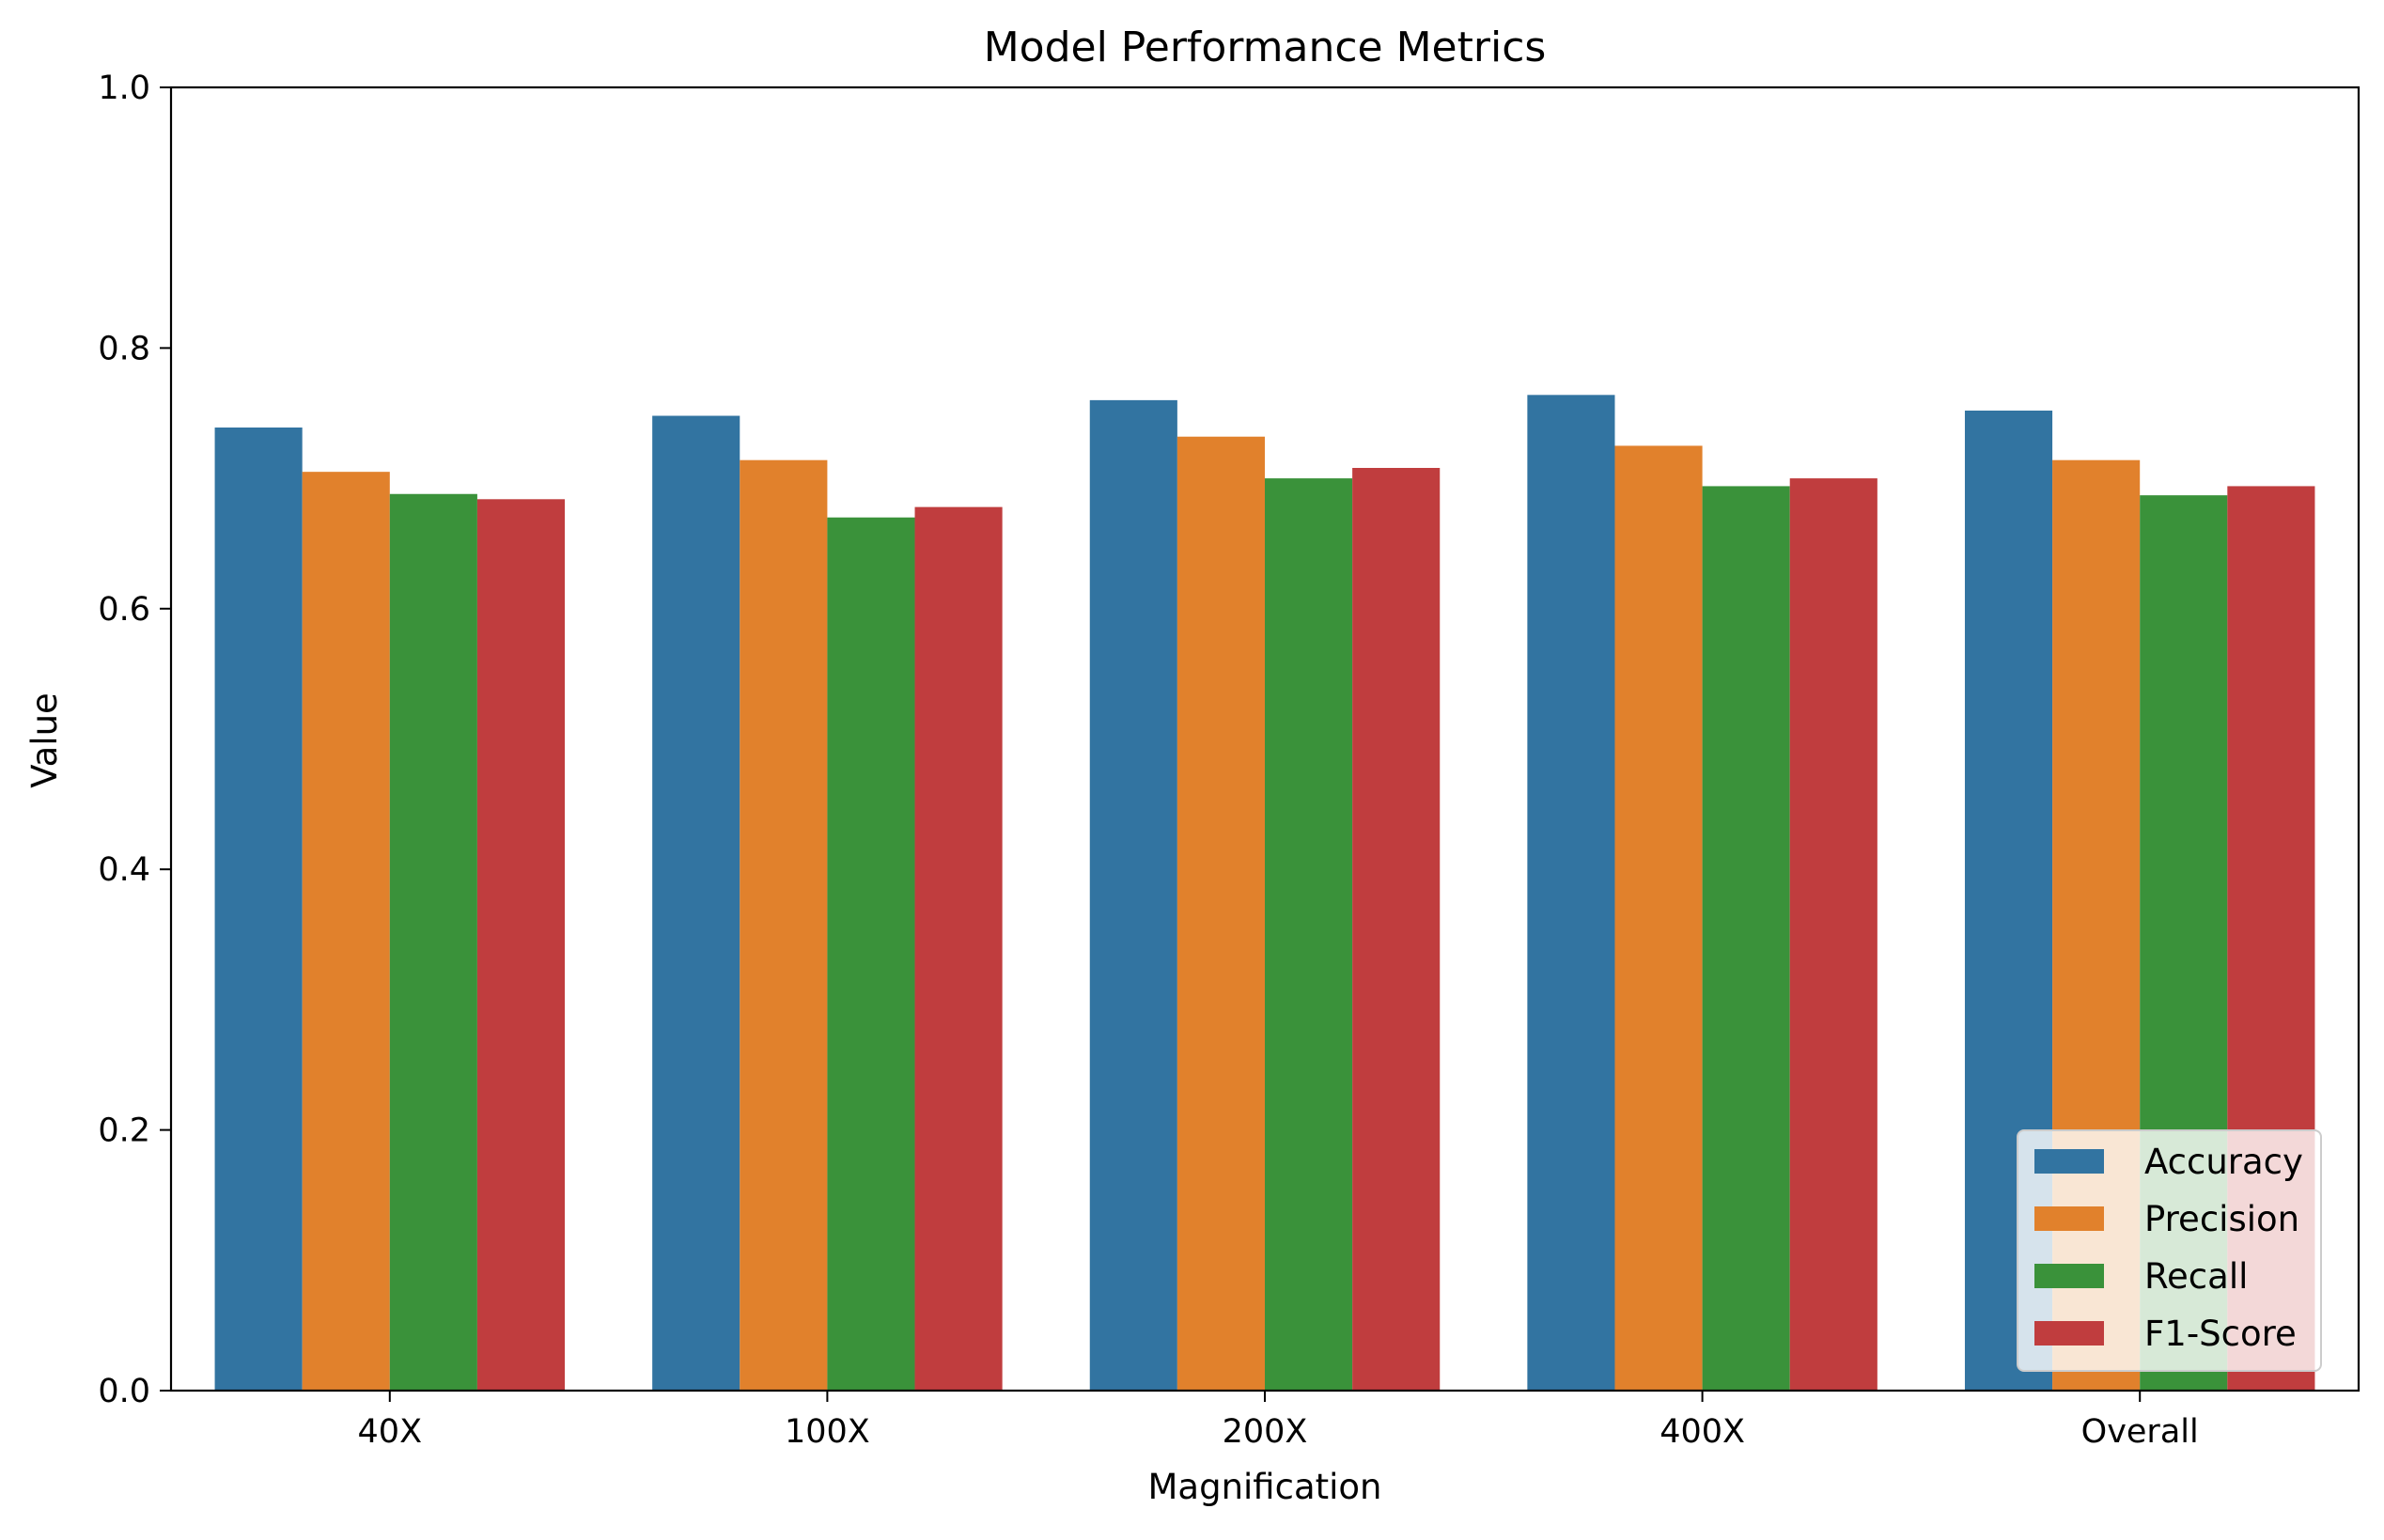  Describe the element at coordinates (958, 948) in the screenshot. I see `bar-f1-score-100x` at that location.